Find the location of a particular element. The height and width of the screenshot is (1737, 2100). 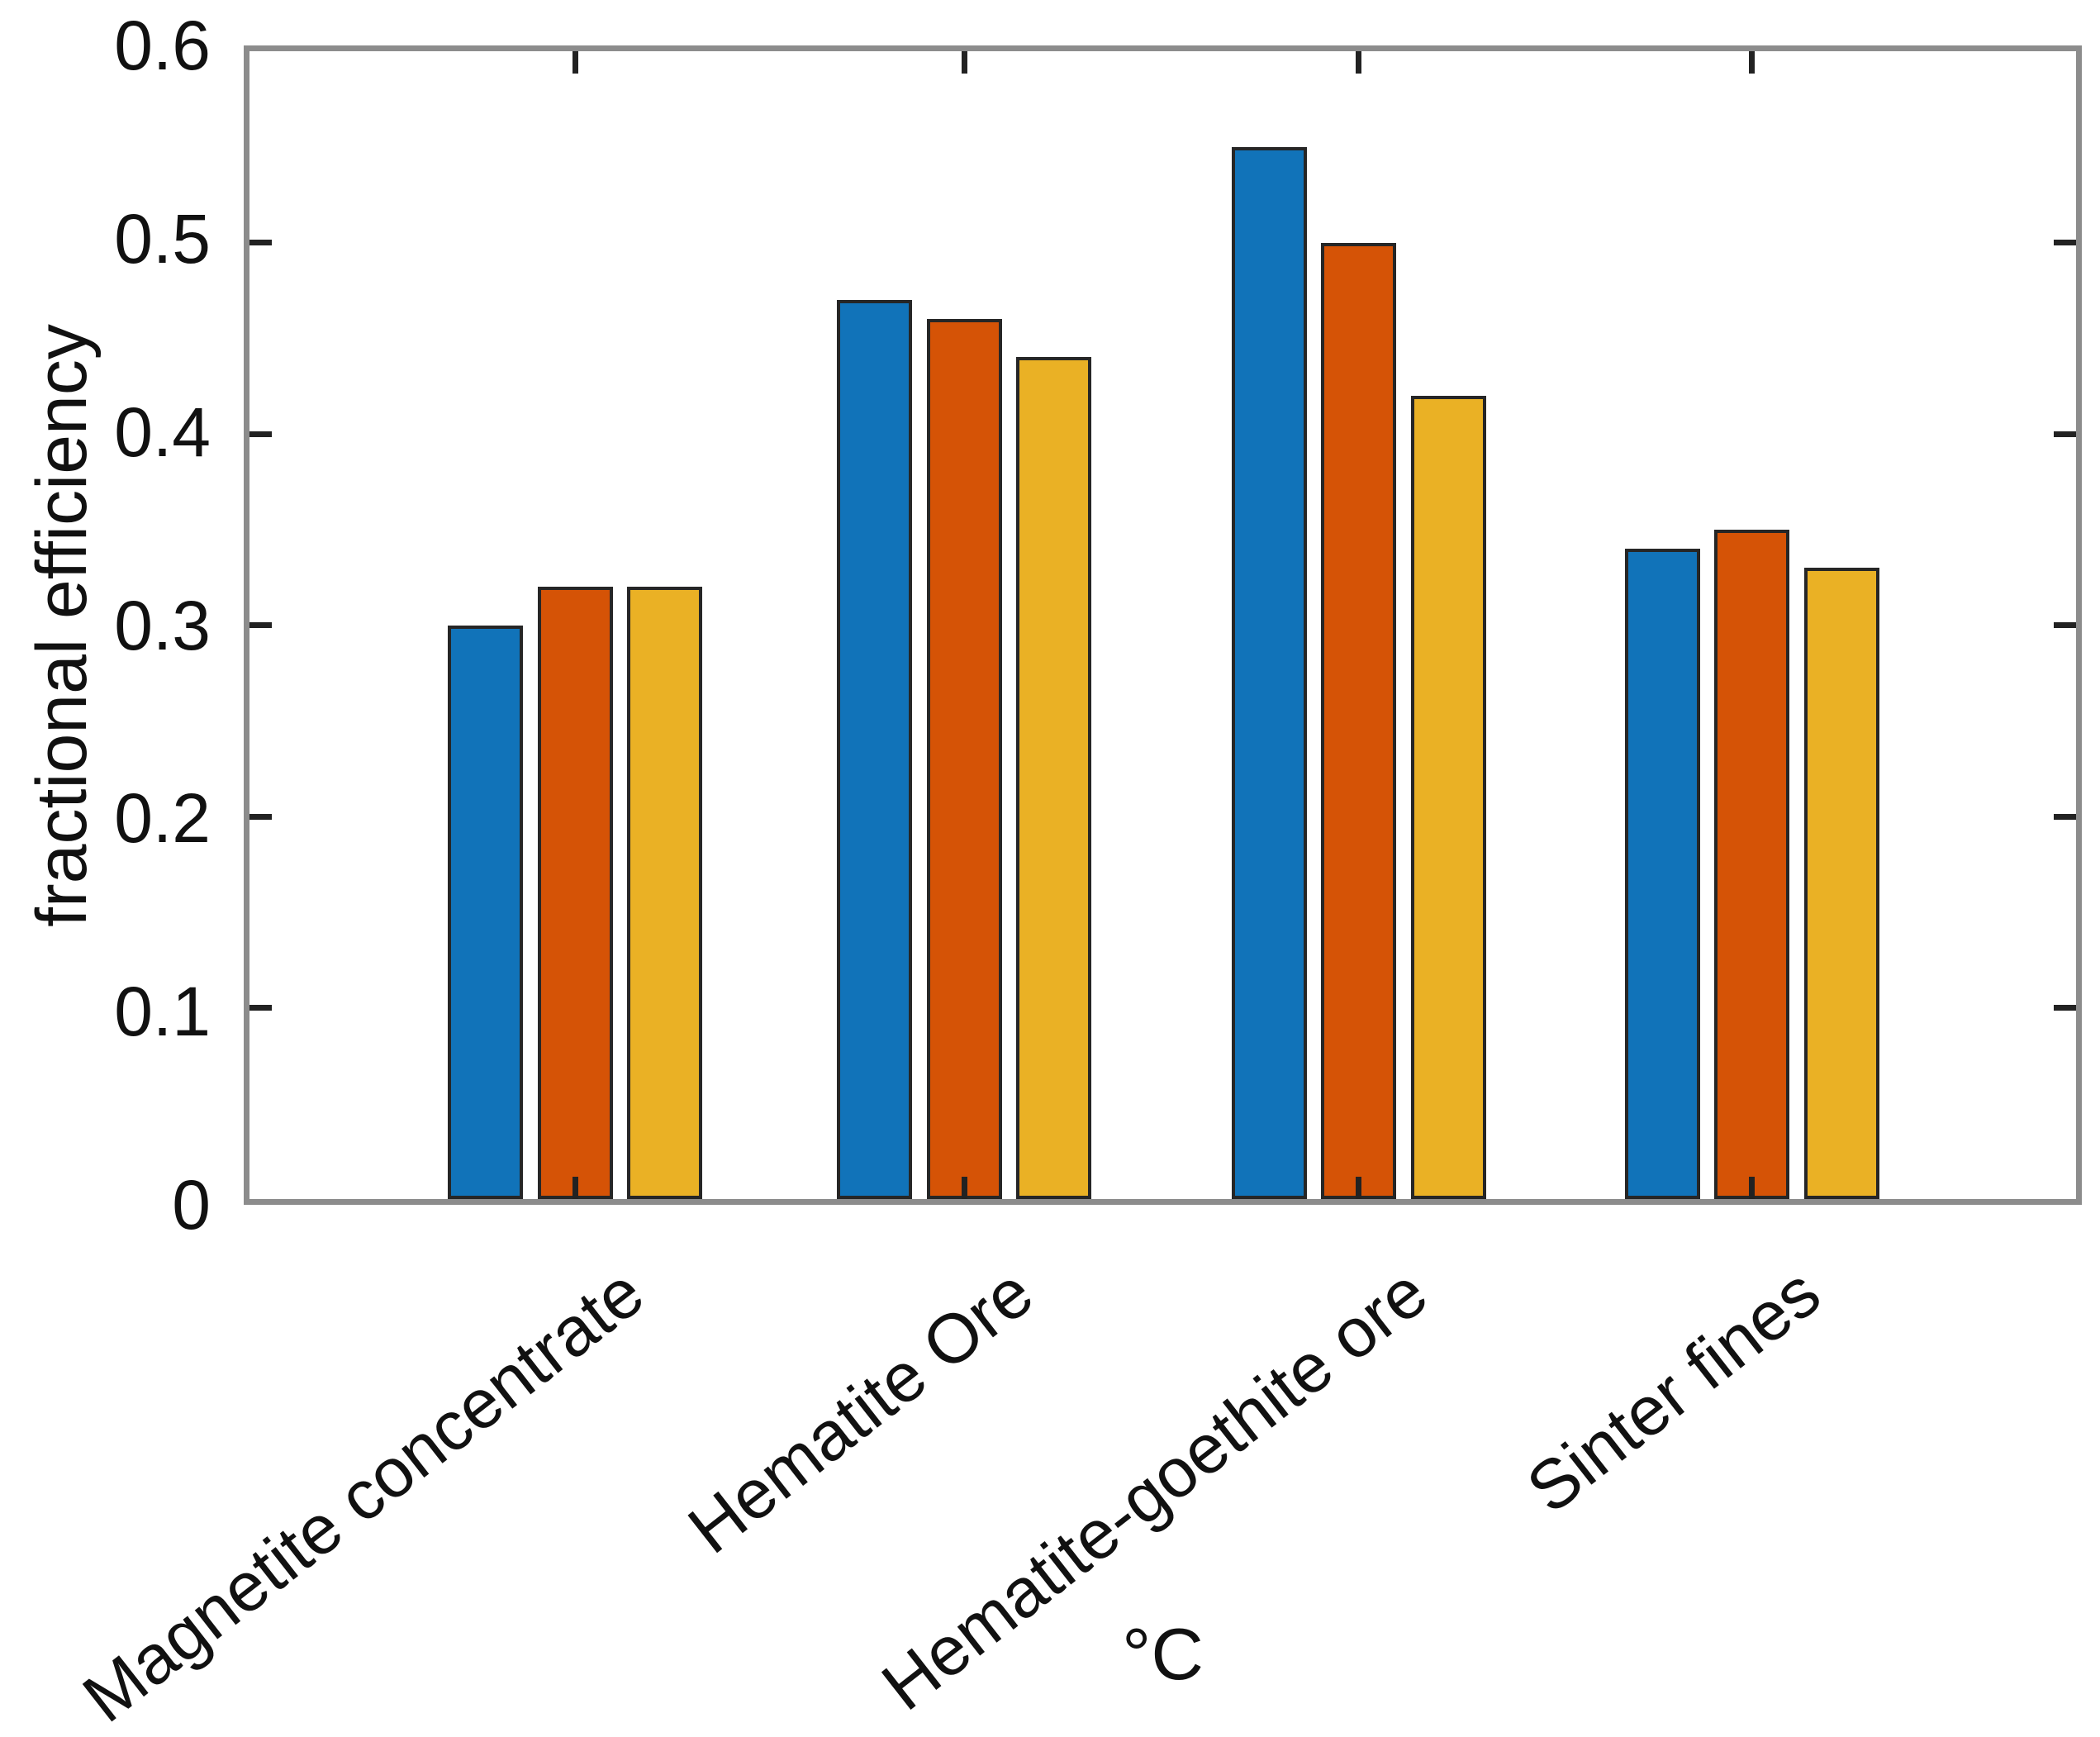

y-tick-label: 0.6 is located at coordinates (163, 45).